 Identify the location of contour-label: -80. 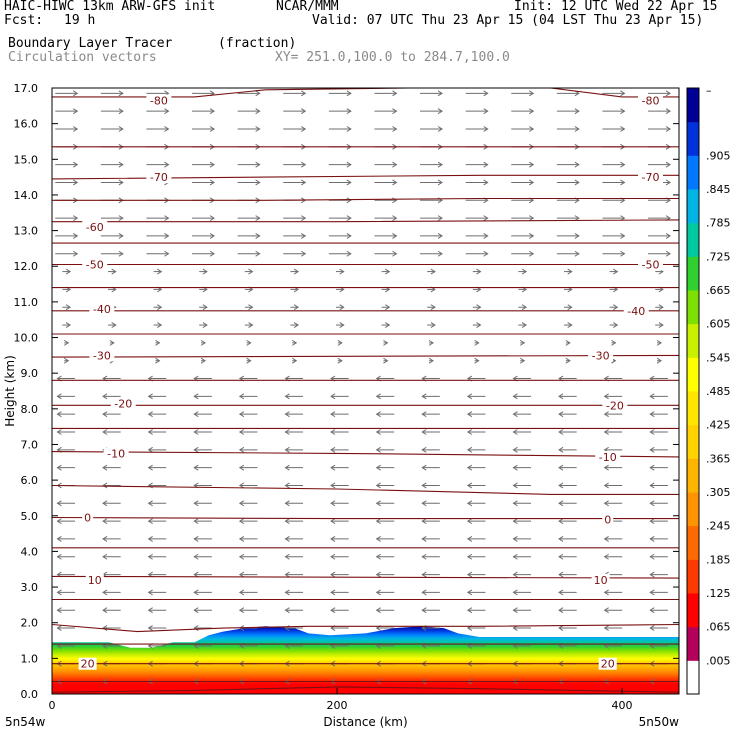
(159, 100).